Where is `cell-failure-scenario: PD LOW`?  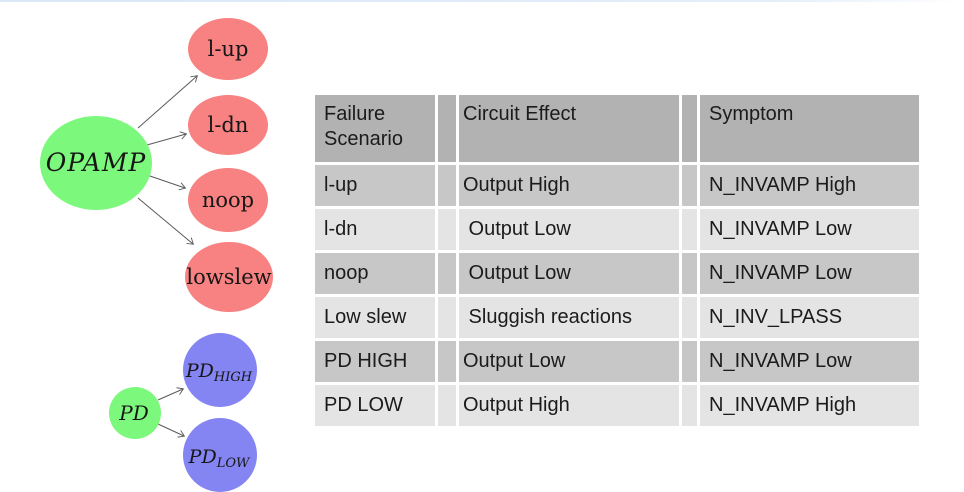 cell-failure-scenario: PD LOW is located at coordinates (375, 405).